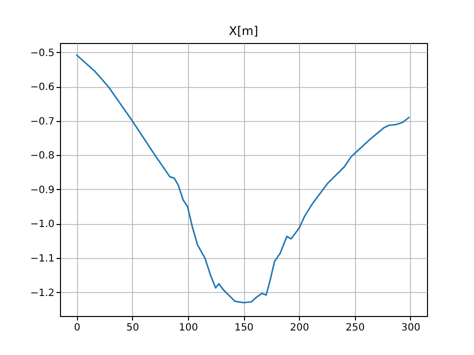 The image size is (474, 355). I want to click on y-tick-label: −1.1, so click(42, 259).